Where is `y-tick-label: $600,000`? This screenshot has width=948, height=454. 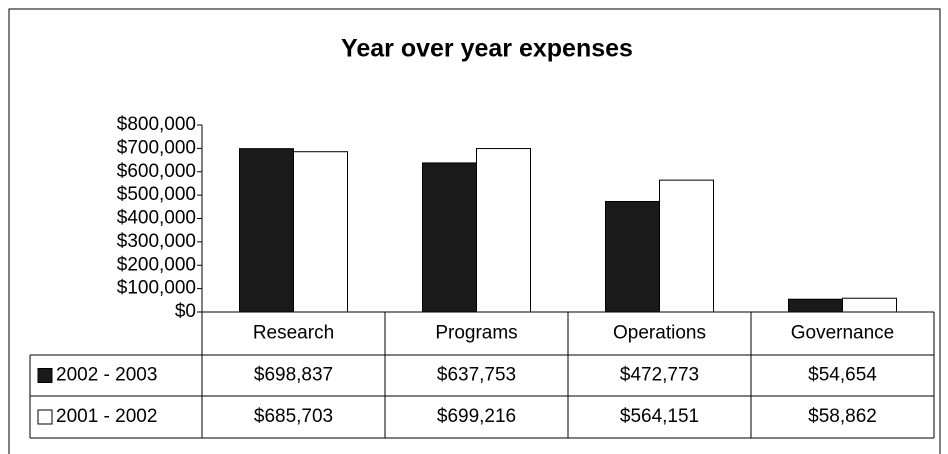
y-tick-label: $600,000 is located at coordinates (156, 171).